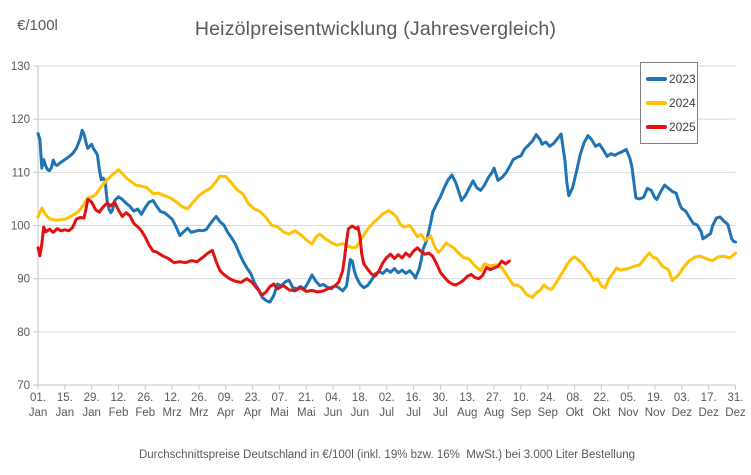  I want to click on x-tick-label: 12. Mrz, so click(172, 405).